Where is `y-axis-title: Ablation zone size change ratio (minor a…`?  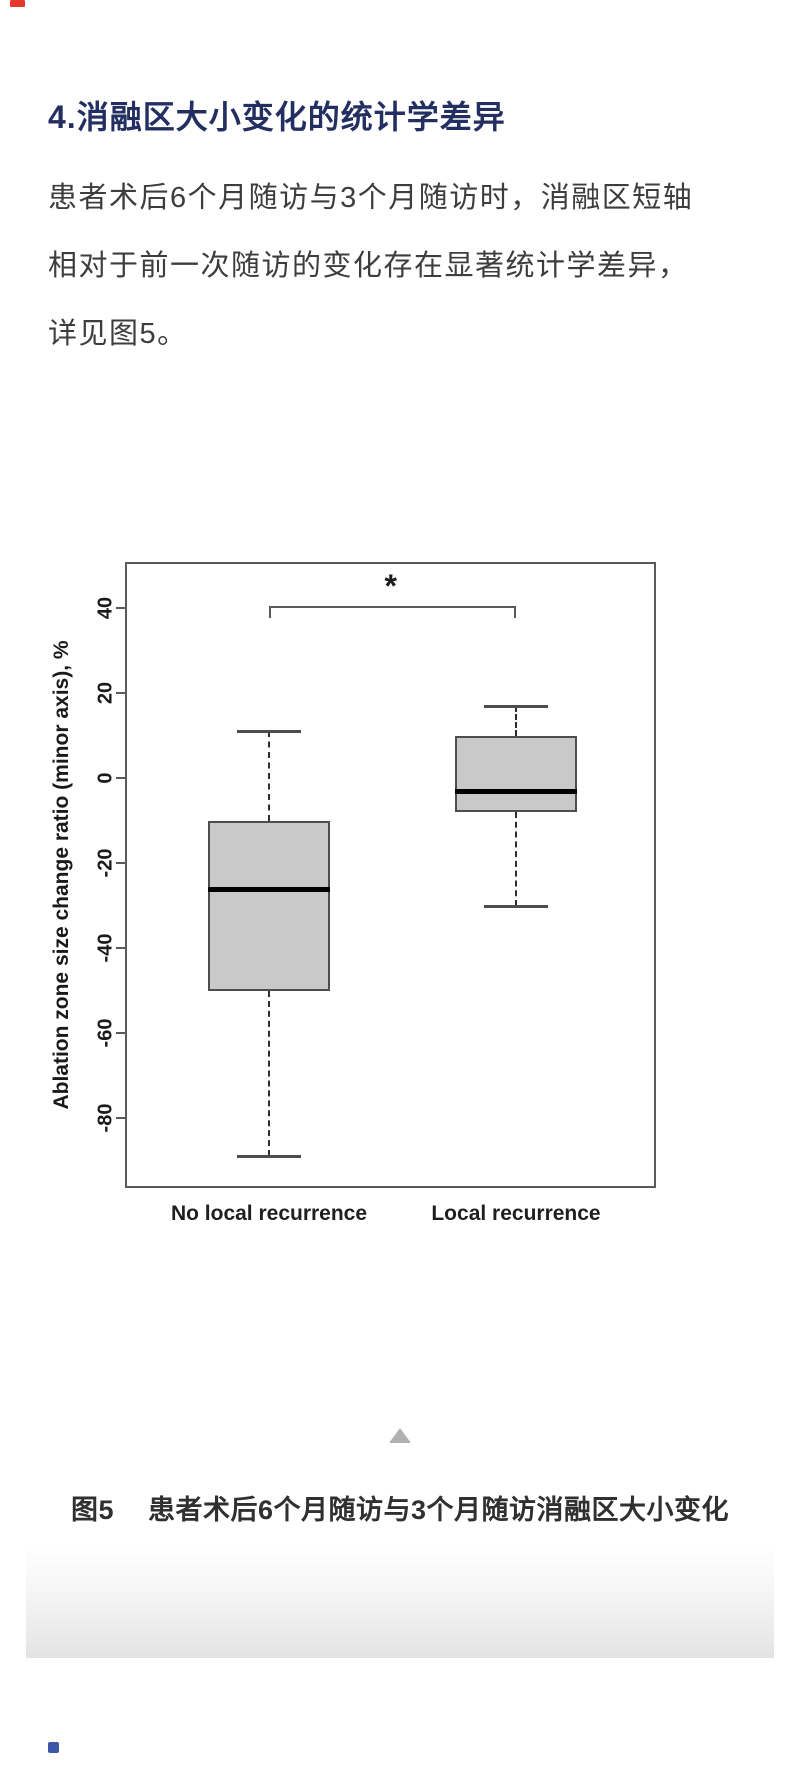
y-axis-title: Ablation zone size change ratio (minor a… is located at coordinates (61, 875).